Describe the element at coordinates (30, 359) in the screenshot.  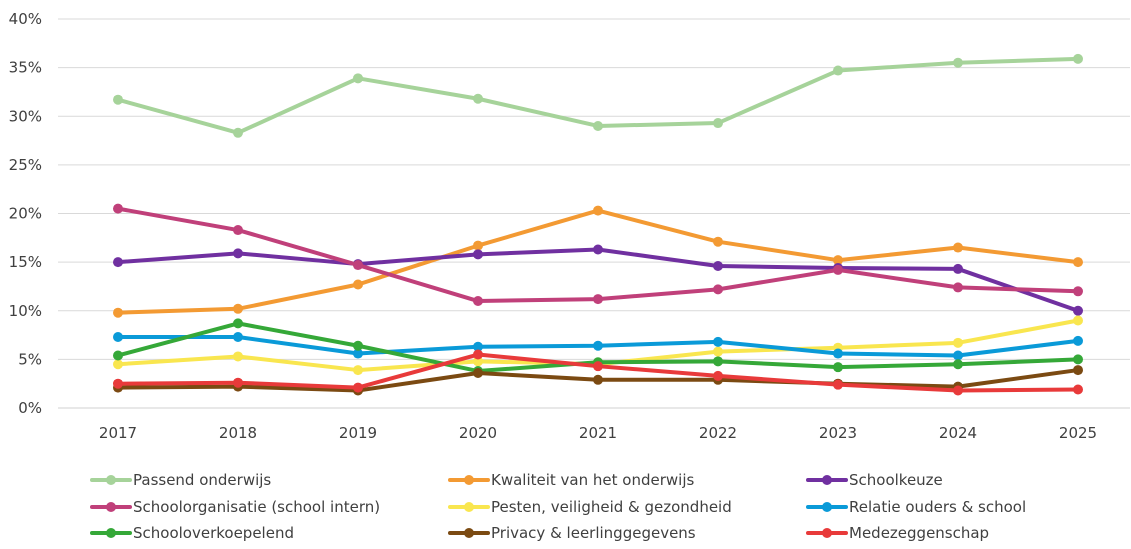
I see `y-tick-label: 5%` at that location.